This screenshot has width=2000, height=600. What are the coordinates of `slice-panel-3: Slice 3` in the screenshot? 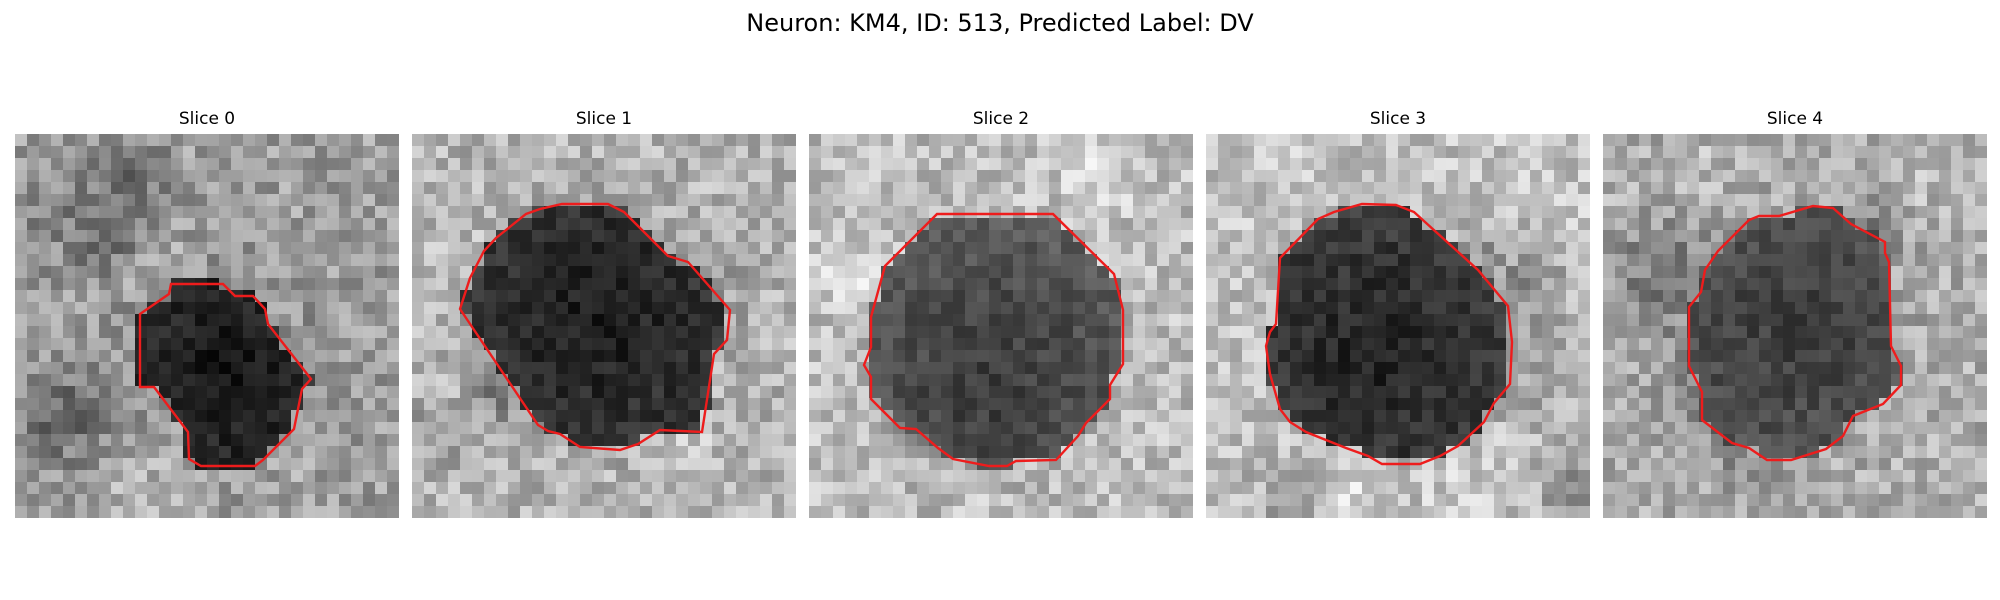 It's located at (1398, 313).